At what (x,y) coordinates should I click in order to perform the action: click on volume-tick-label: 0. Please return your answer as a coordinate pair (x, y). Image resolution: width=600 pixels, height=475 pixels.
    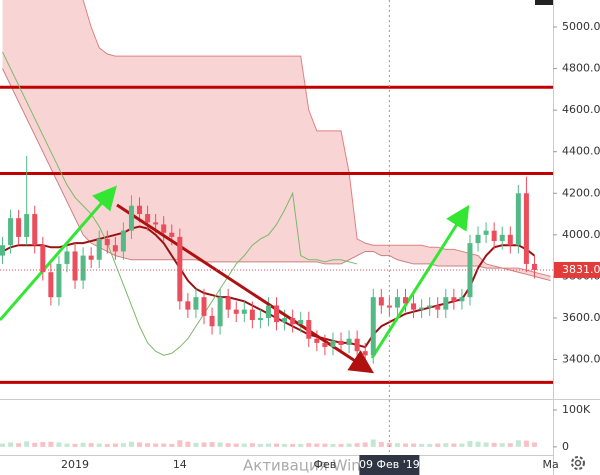
    Looking at the image, I should click on (565, 446).